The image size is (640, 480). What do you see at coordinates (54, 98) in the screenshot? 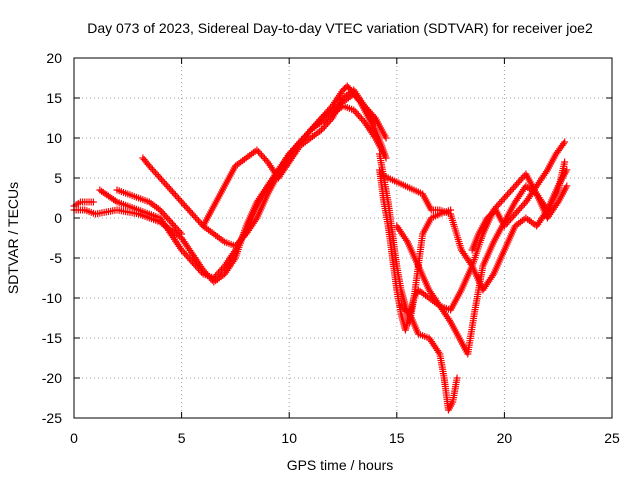
I see `y-tick-label: 15` at bounding box center [54, 98].